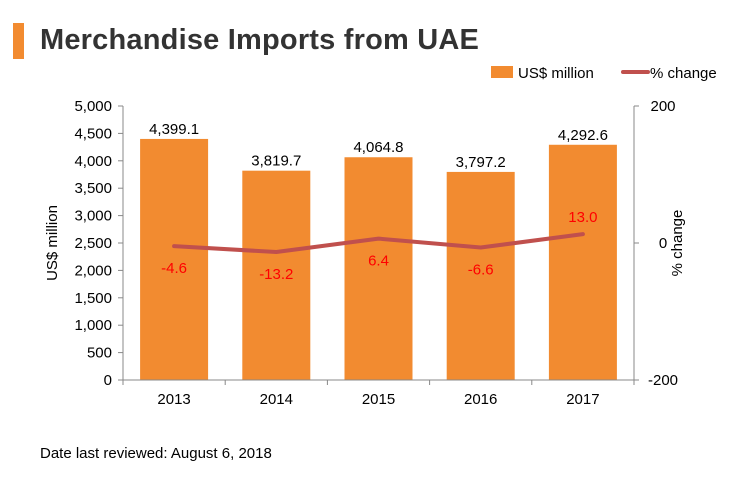 The height and width of the screenshot is (481, 751). I want to click on legend-line-label: % change, so click(683, 73).